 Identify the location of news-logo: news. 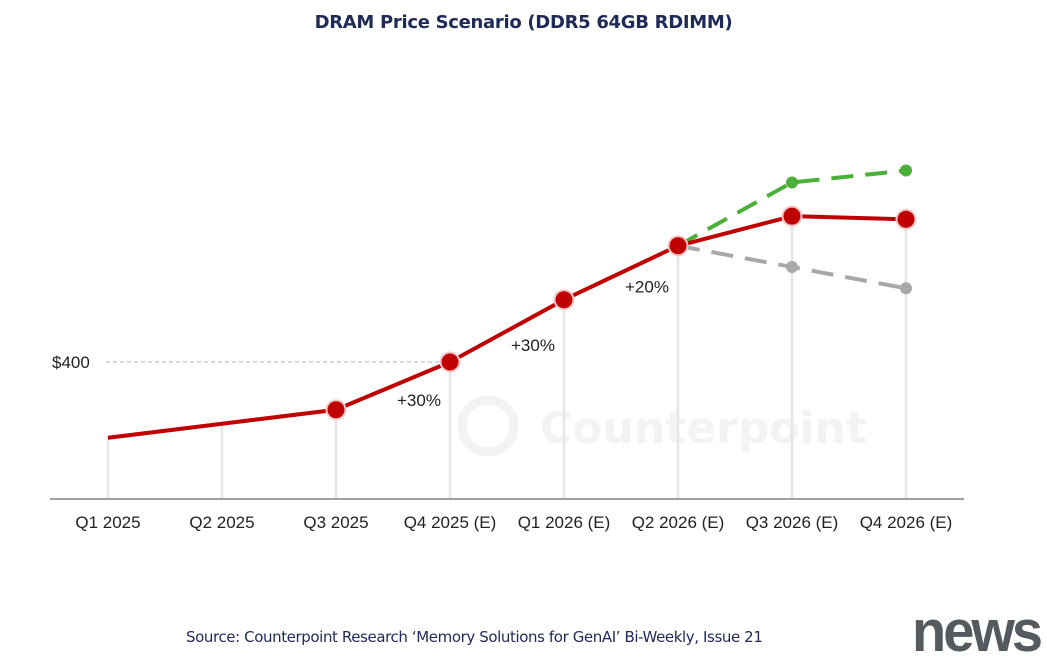
(977, 630).